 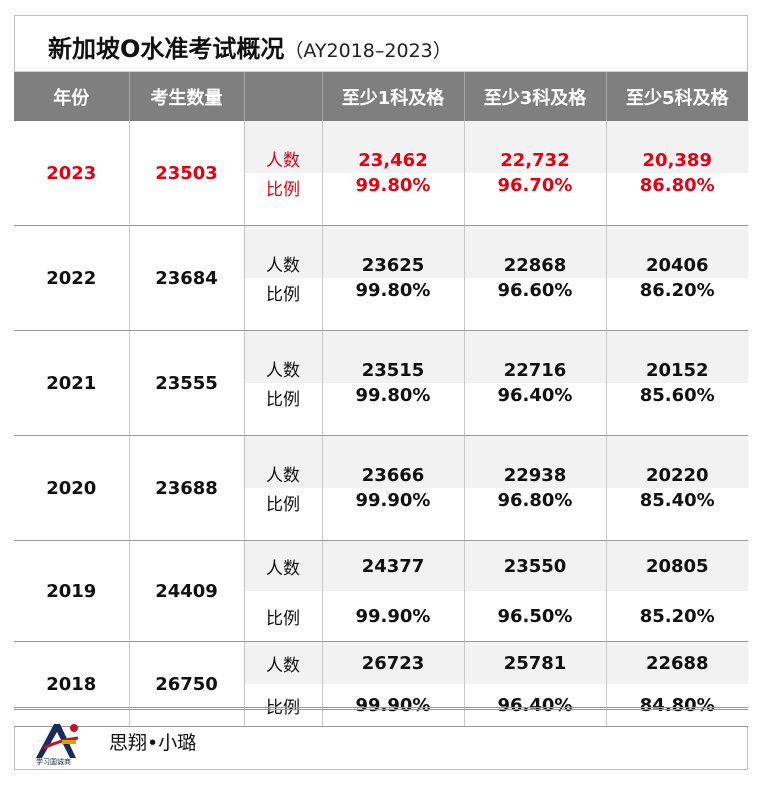 I want to click on table-row: 2023 23503 人数 23,462 22,732 20,389, so click(x=381, y=173).